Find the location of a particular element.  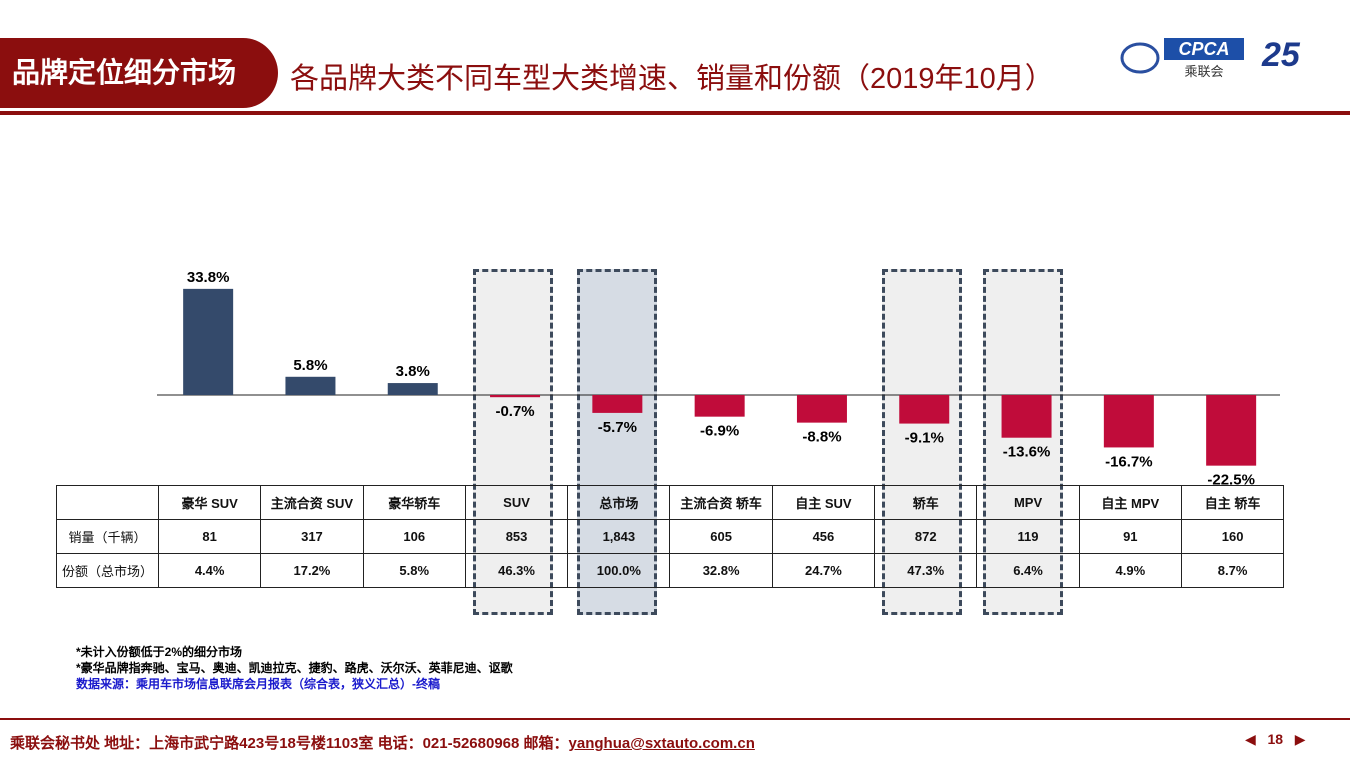

page-number: 18 is located at coordinates (1275, 739).